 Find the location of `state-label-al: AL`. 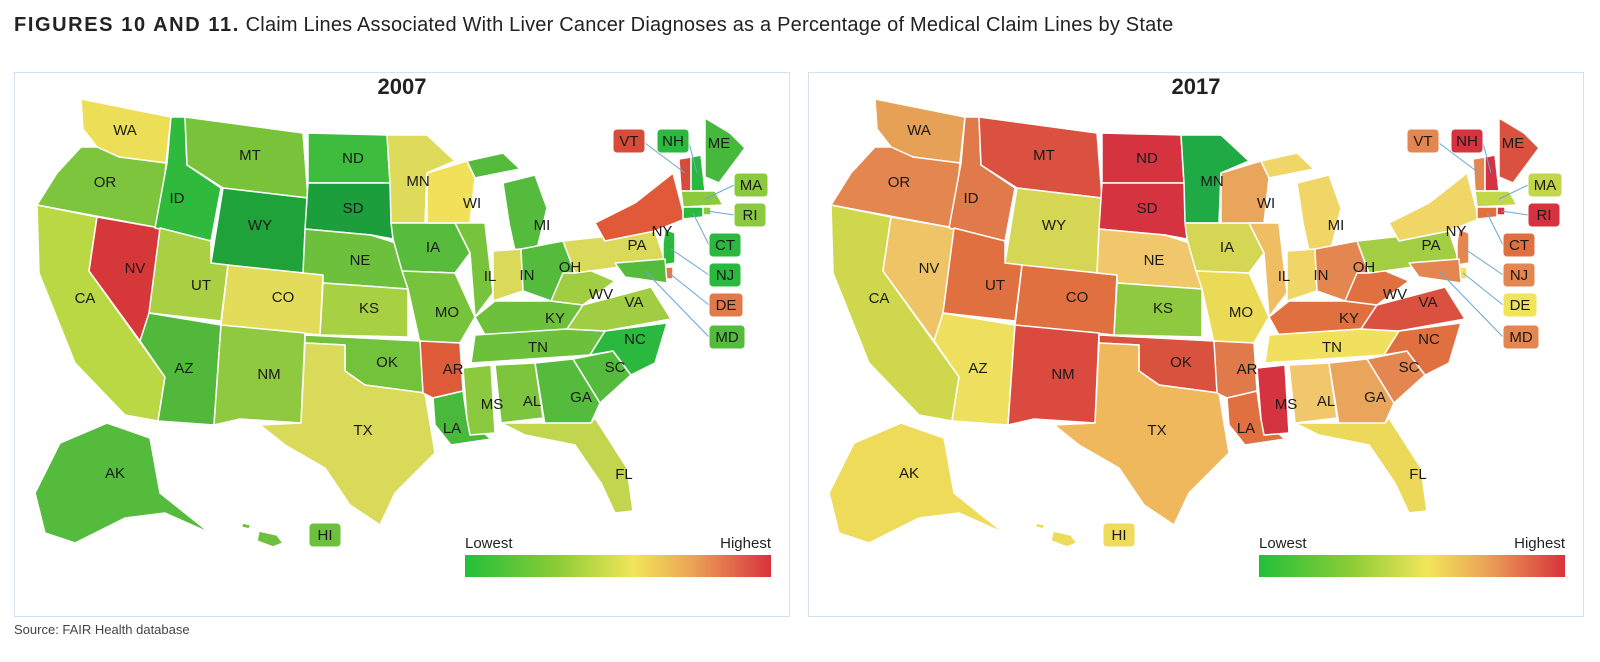

state-label-al: AL is located at coordinates (1326, 401).